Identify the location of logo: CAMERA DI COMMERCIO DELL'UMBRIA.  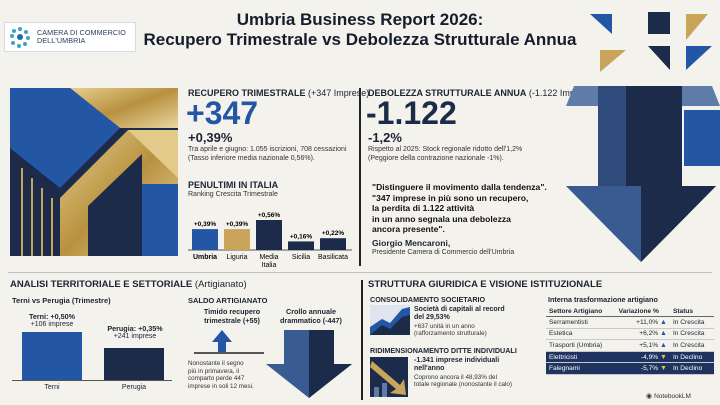
(70, 37).